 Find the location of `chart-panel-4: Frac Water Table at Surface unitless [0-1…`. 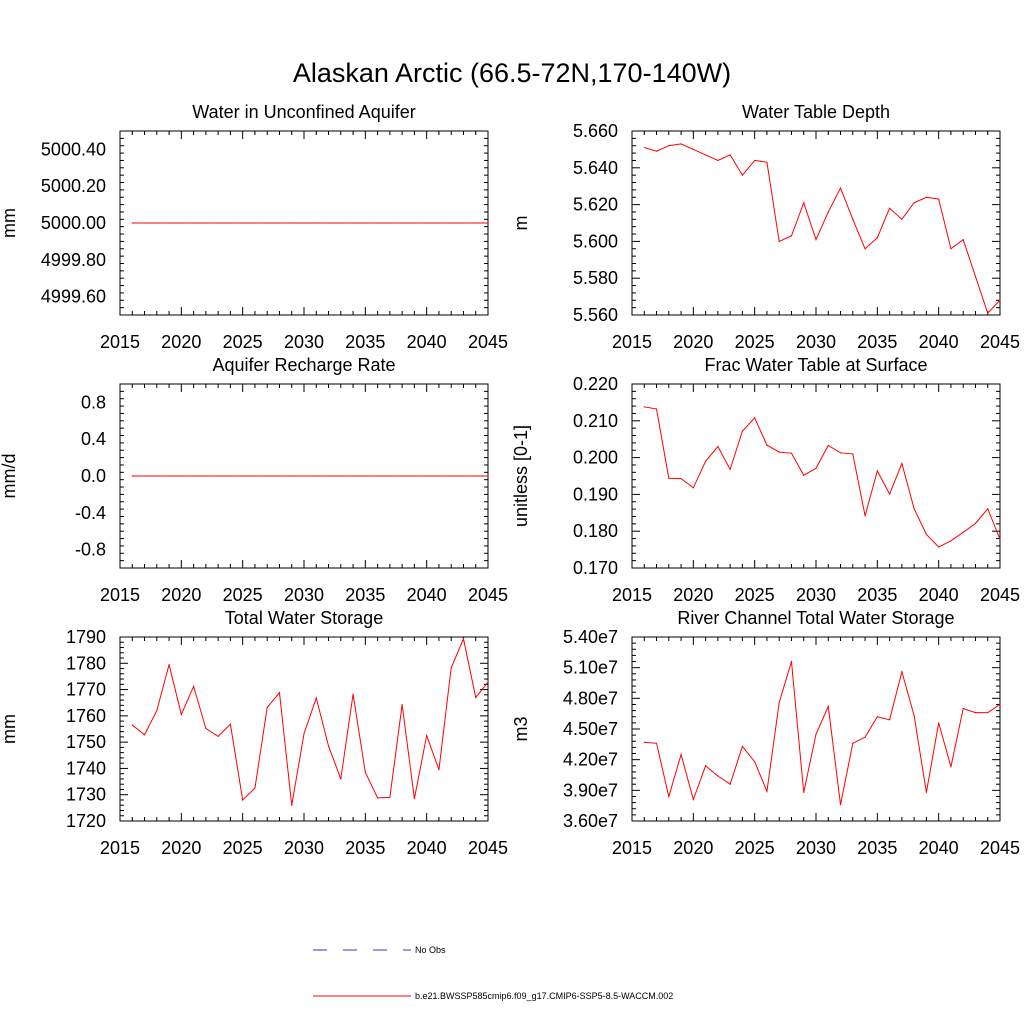

chart-panel-4: Frac Water Table at Surface unitless [0-1… is located at coordinates (765, 480).